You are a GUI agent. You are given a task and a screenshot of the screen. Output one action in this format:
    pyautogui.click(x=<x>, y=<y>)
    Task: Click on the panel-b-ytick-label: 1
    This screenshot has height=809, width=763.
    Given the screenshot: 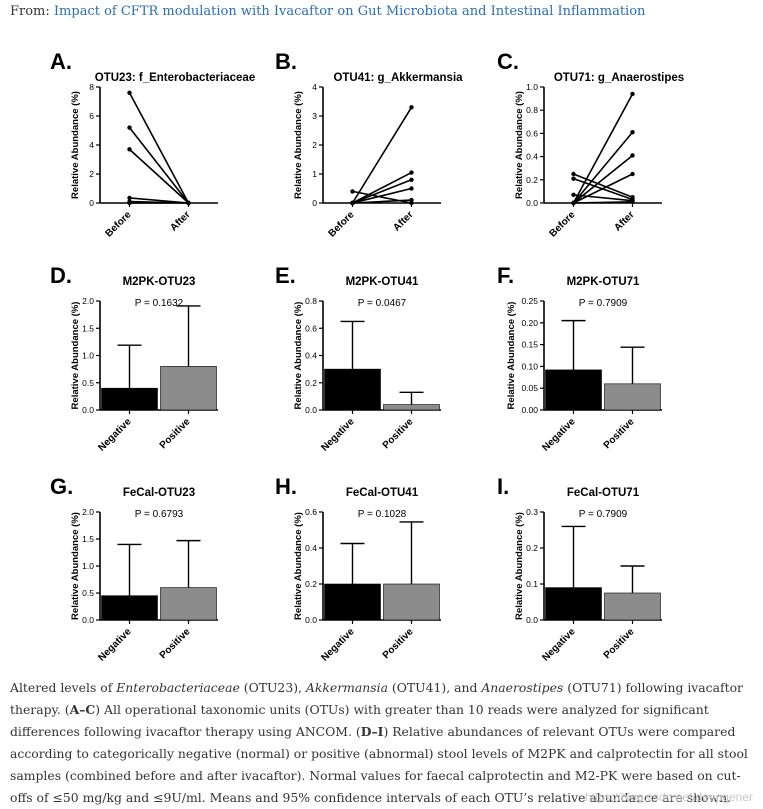 What is the action you would take?
    pyautogui.click(x=314, y=174)
    